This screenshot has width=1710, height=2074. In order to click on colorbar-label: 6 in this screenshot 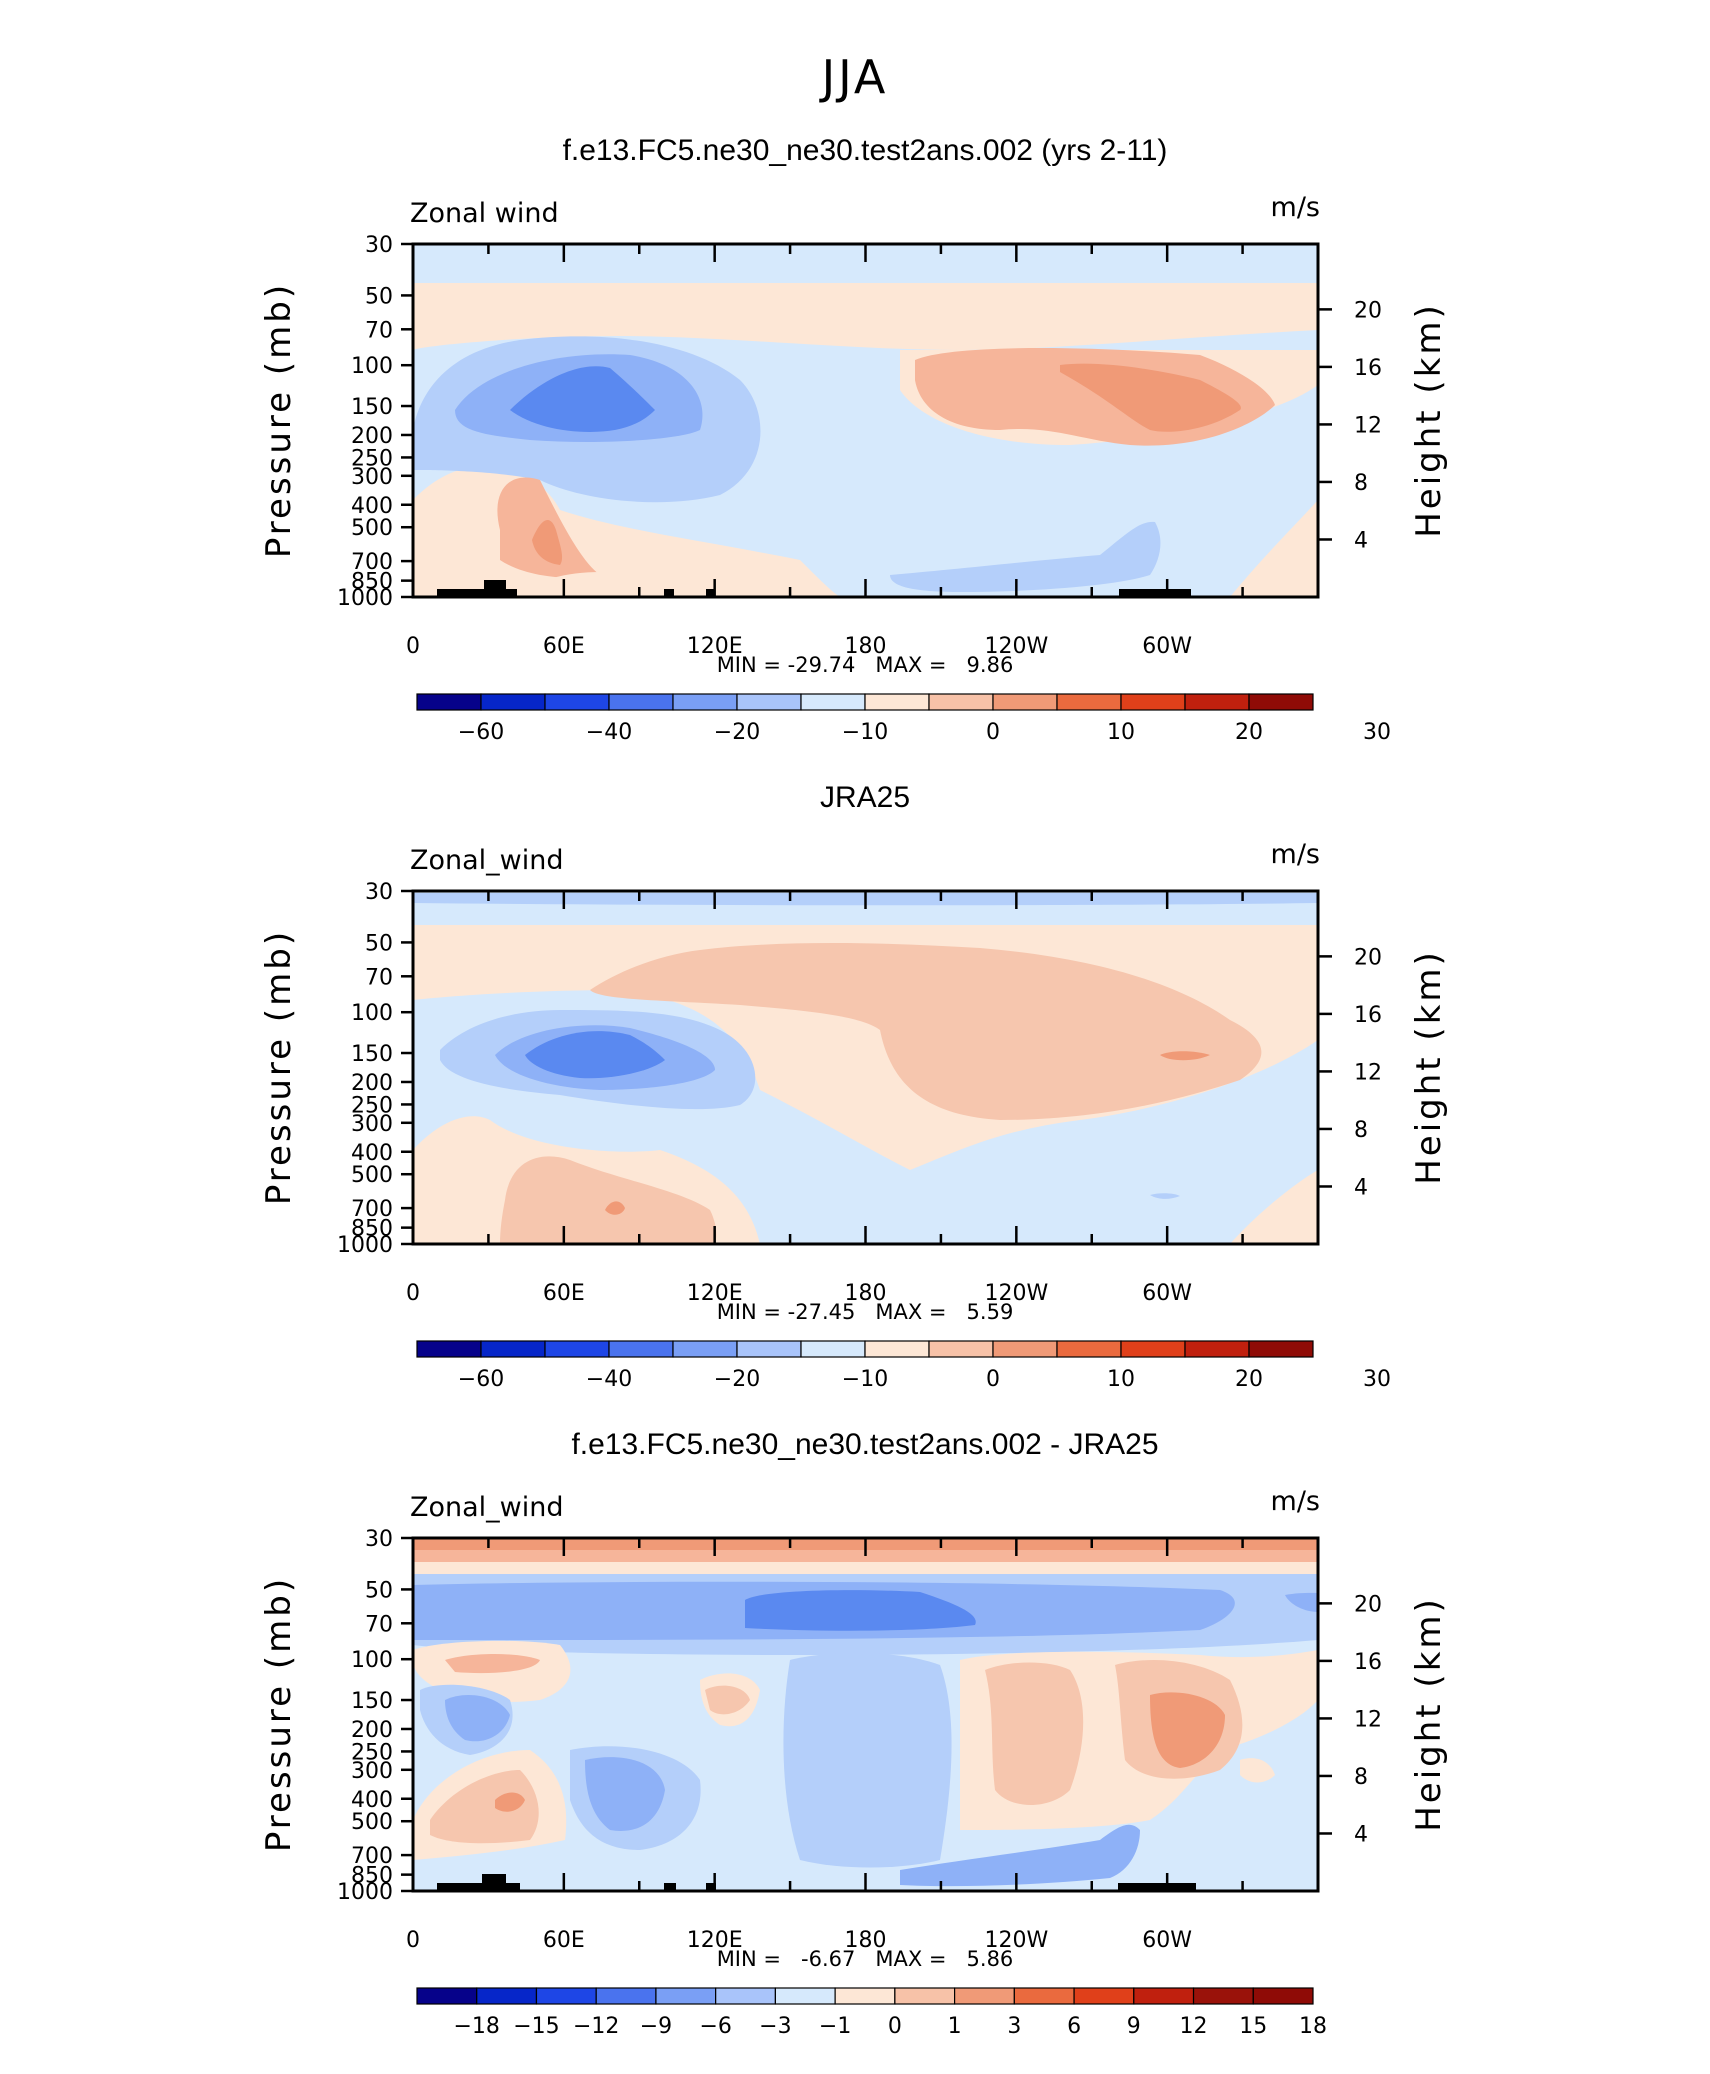, I will do `click(1074, 2026)`.